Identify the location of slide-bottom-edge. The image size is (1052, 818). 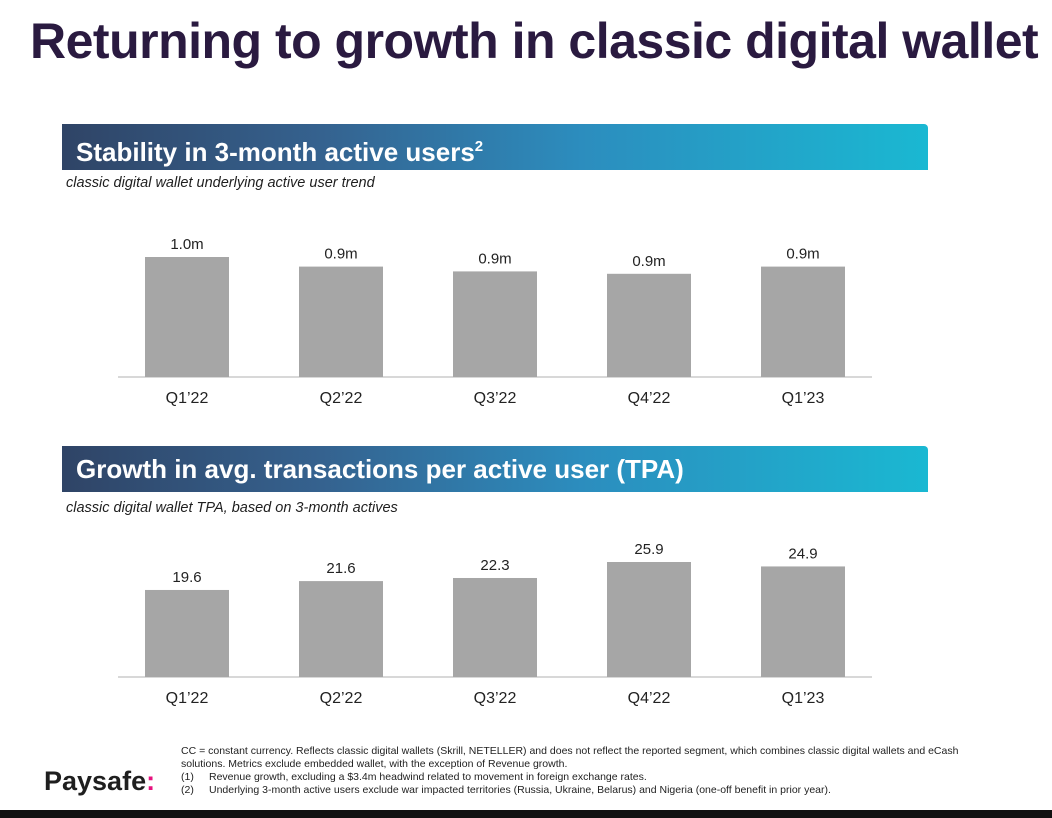
(526, 814).